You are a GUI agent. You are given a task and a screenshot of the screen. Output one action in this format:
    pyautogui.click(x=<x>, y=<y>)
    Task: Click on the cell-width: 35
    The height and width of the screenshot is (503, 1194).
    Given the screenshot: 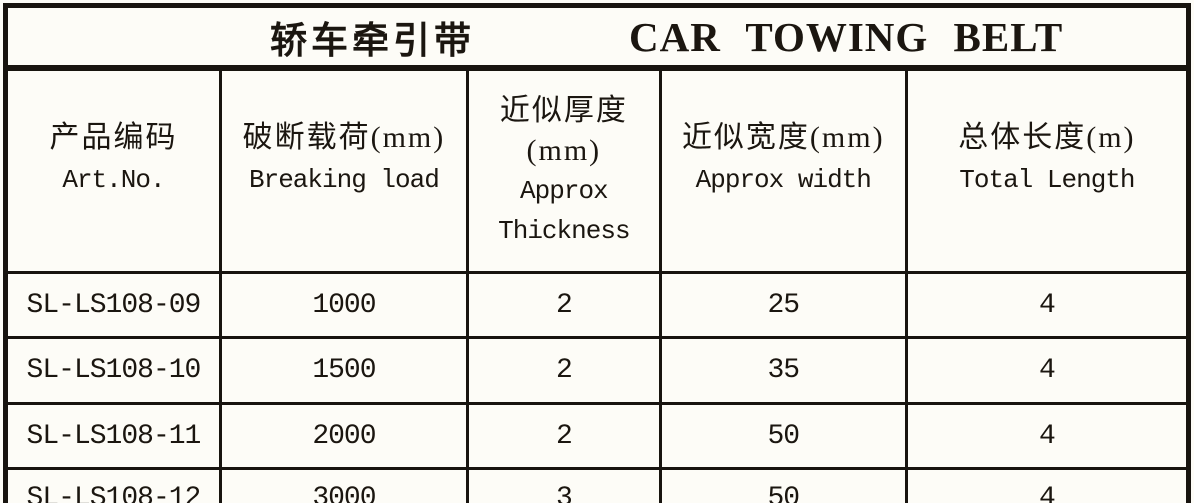 What is the action you would take?
    pyautogui.click(x=783, y=370)
    